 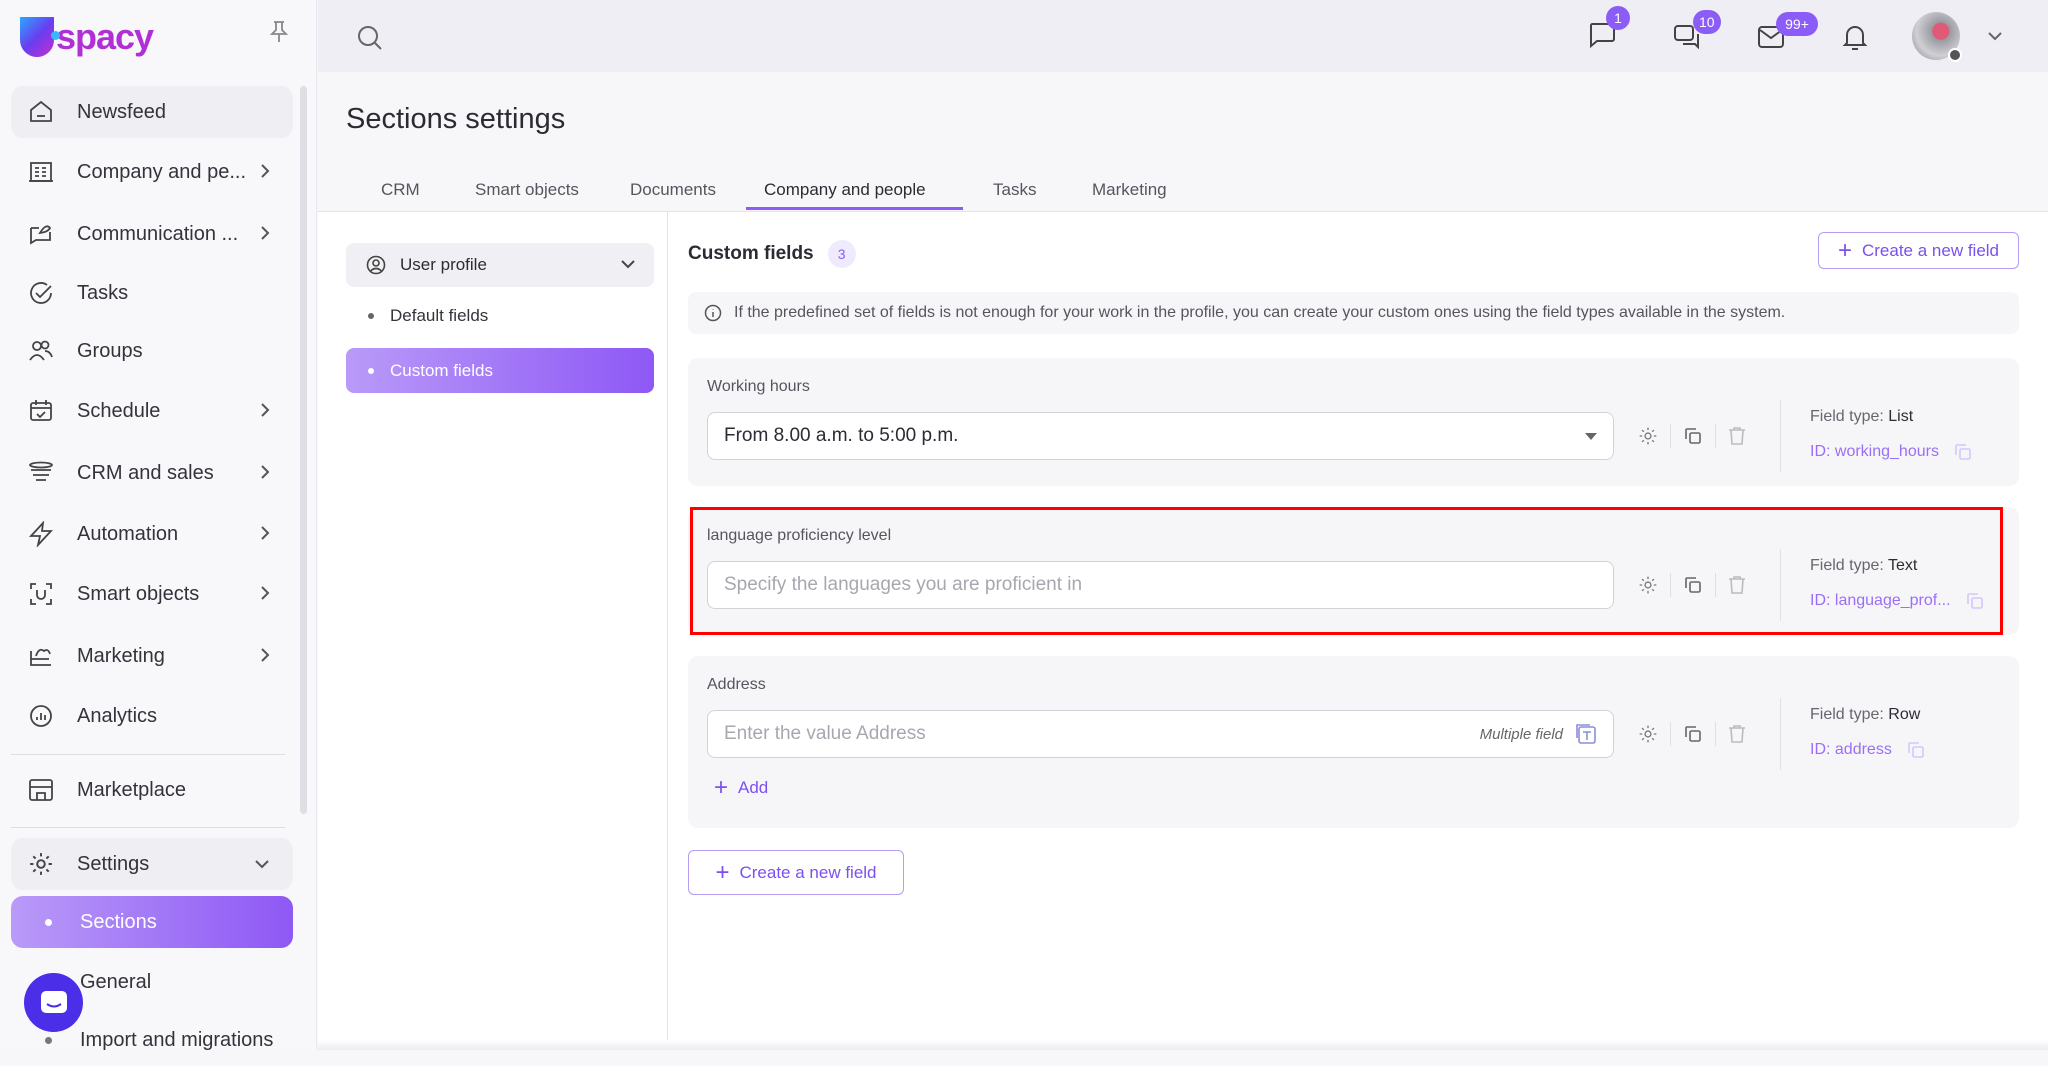 What do you see at coordinates (1918, 250) in the screenshot?
I see `create-field-button-top: + Create a new field` at bounding box center [1918, 250].